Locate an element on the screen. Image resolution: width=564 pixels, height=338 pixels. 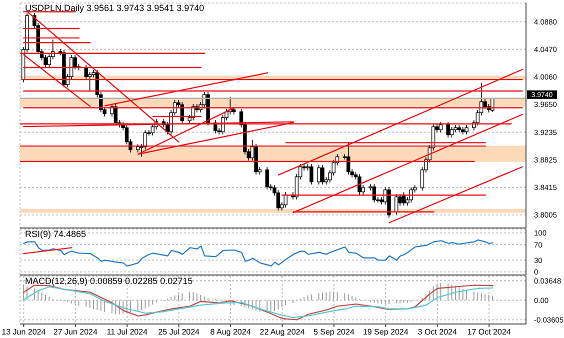
x-tick-label: 19 Sep 2024 is located at coordinates (385, 332).